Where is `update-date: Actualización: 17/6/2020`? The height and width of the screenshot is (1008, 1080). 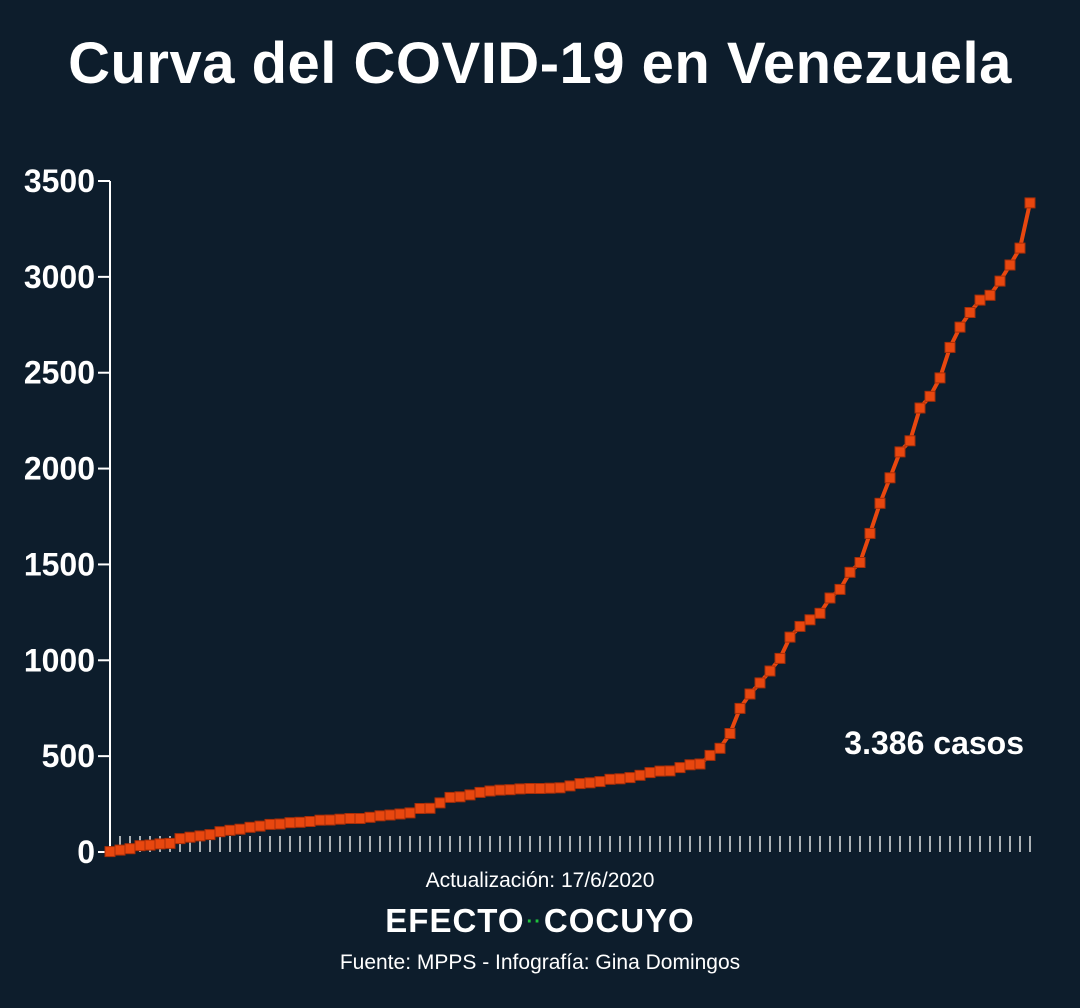
update-date: Actualización: 17/6/2020 is located at coordinates (540, 880).